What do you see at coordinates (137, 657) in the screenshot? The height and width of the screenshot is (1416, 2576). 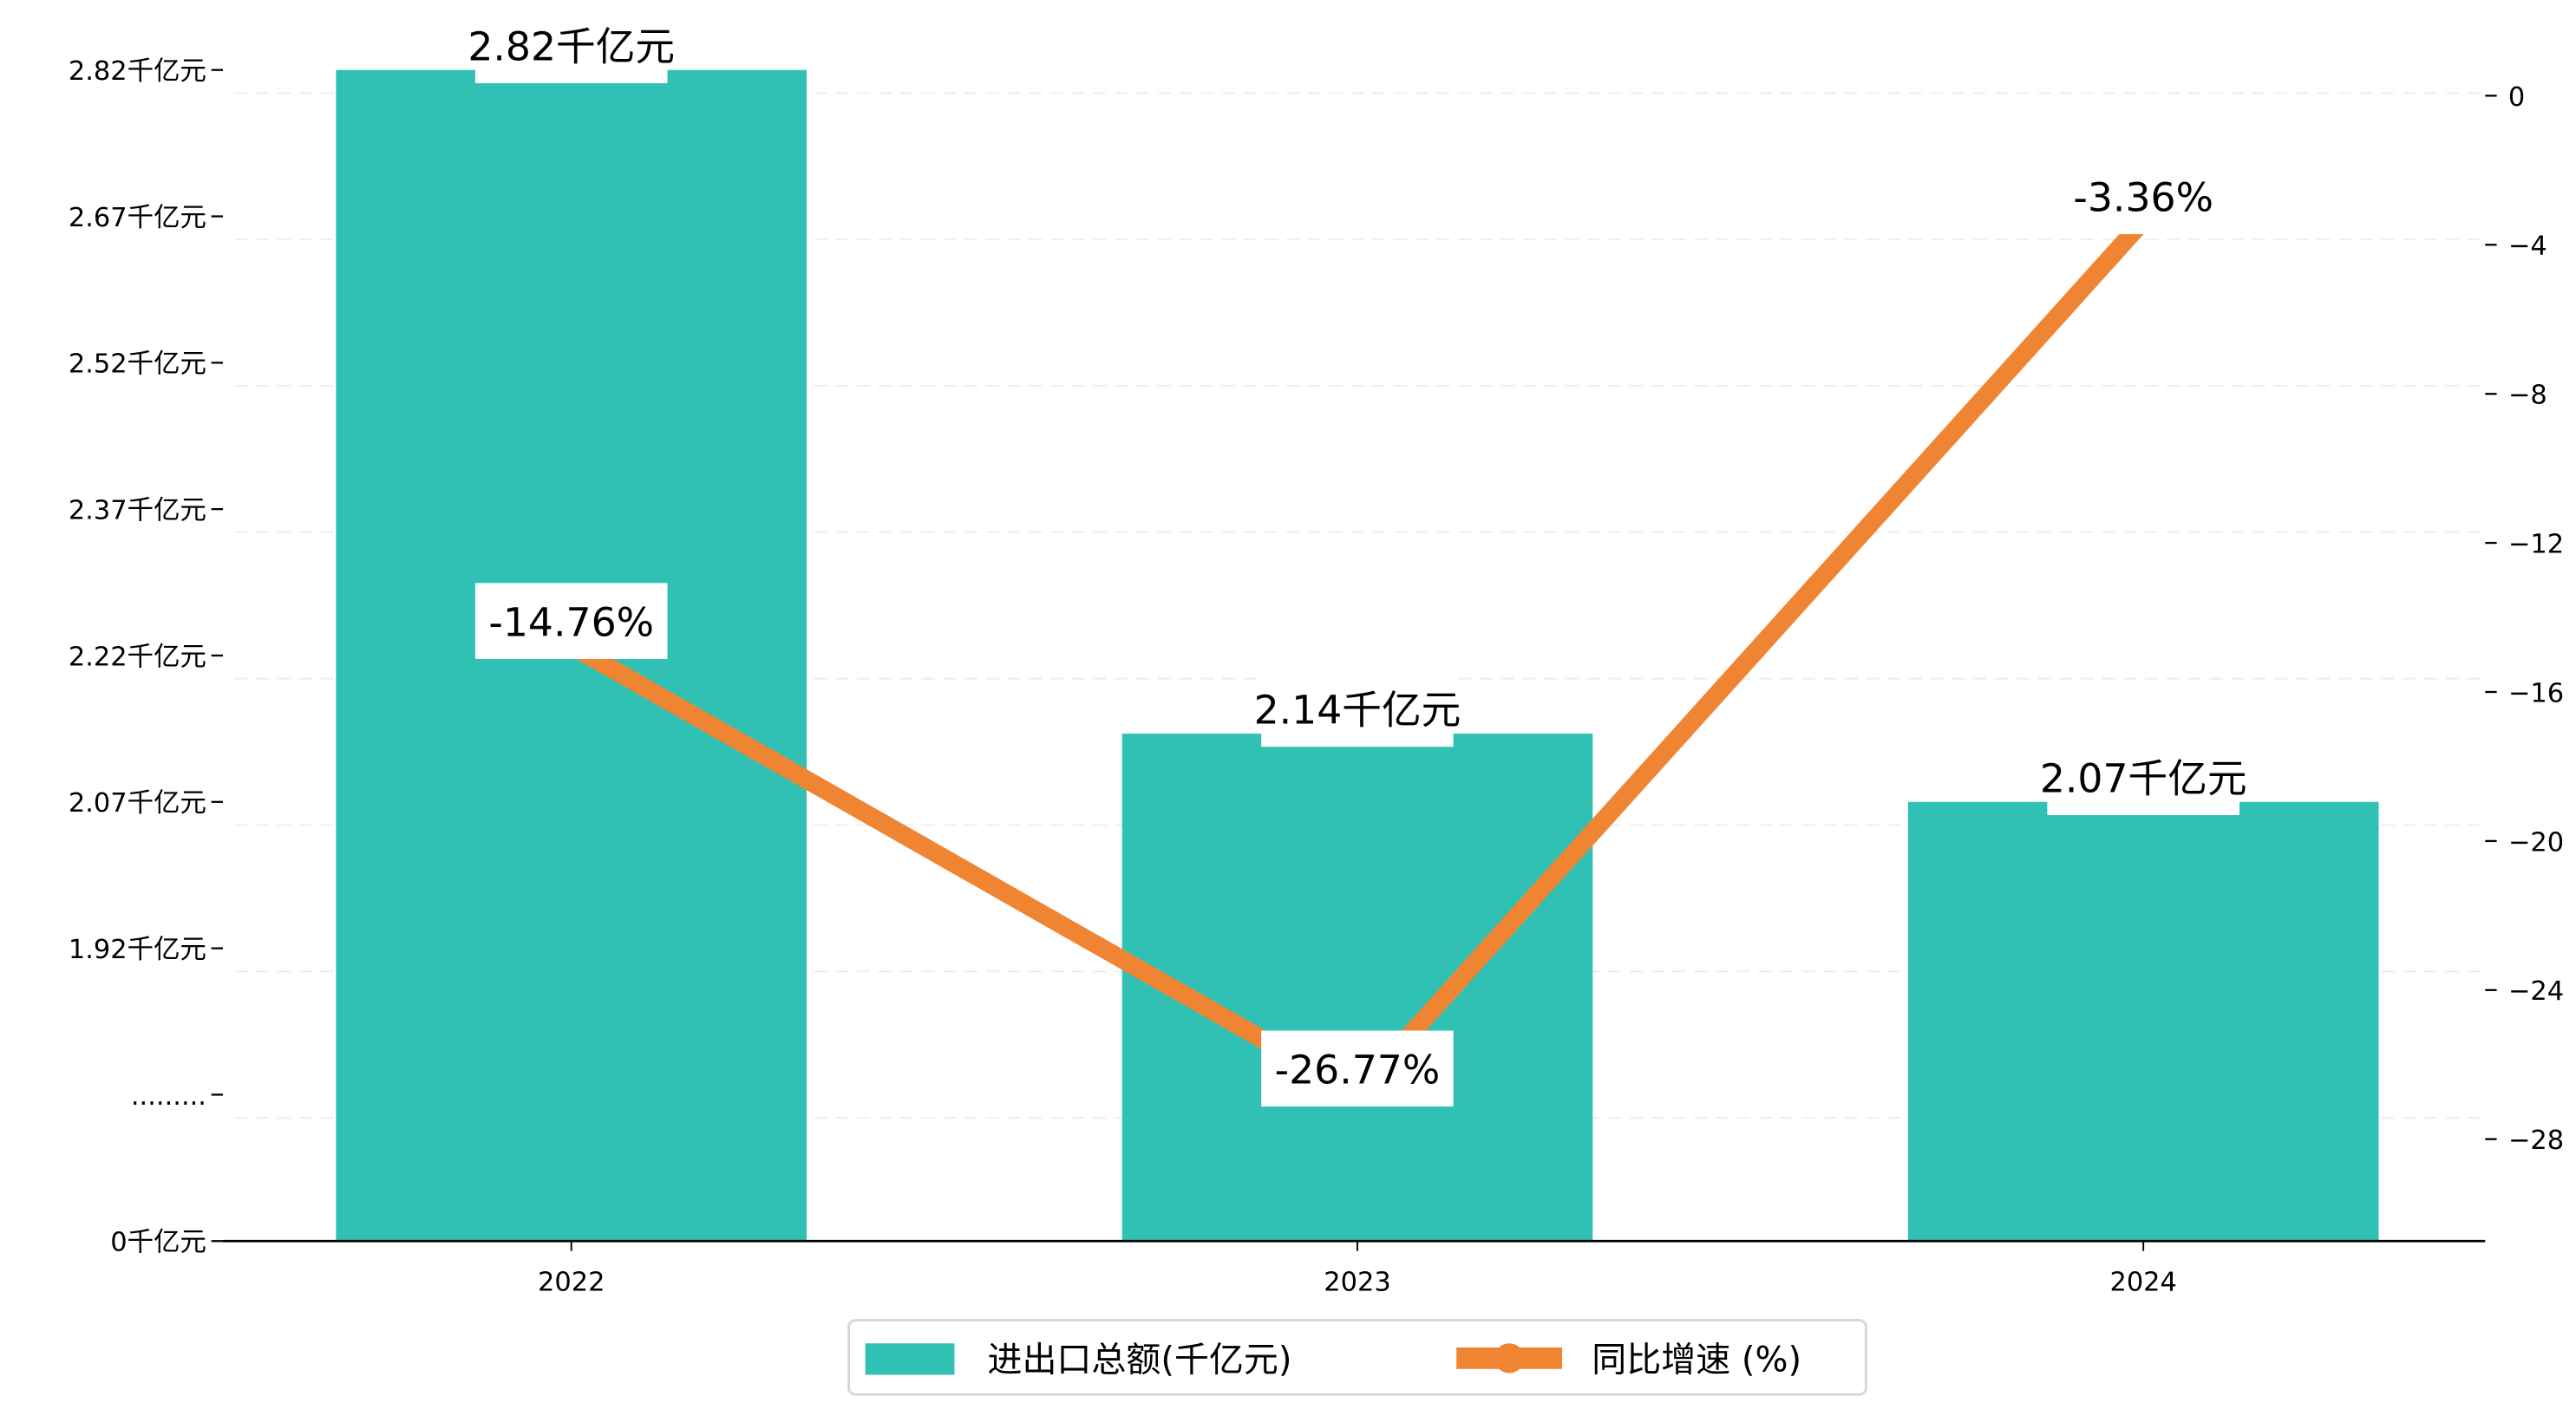 I see `left-tick-label: 2.22千亿元` at bounding box center [137, 657].